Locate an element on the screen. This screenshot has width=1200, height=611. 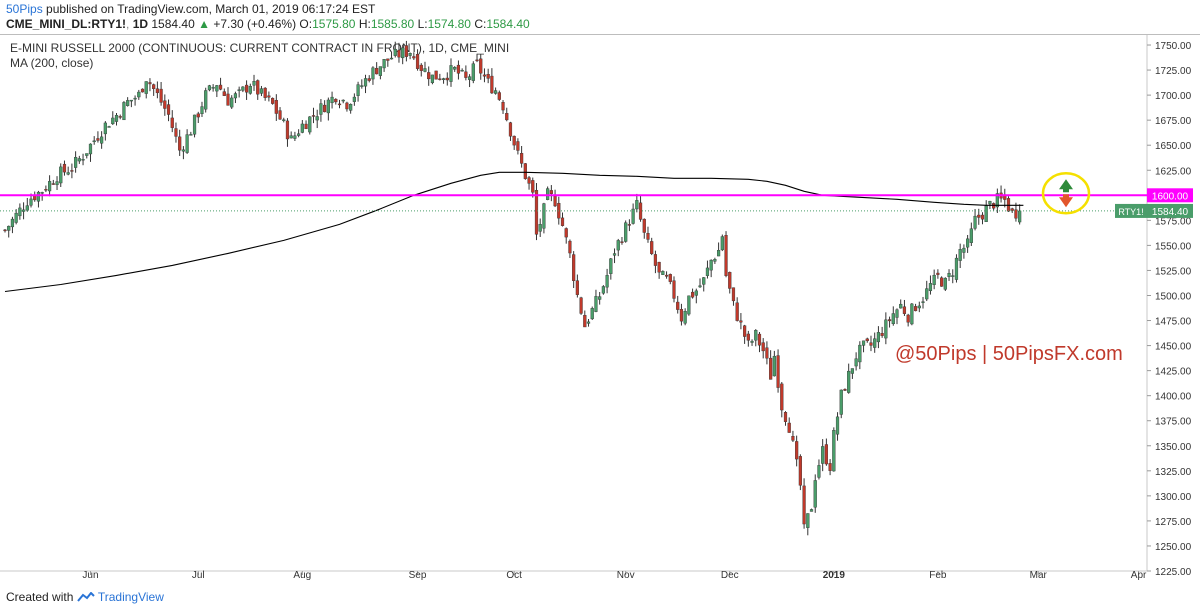
y-tick-label: 1500.00 is located at coordinates (1173, 296).